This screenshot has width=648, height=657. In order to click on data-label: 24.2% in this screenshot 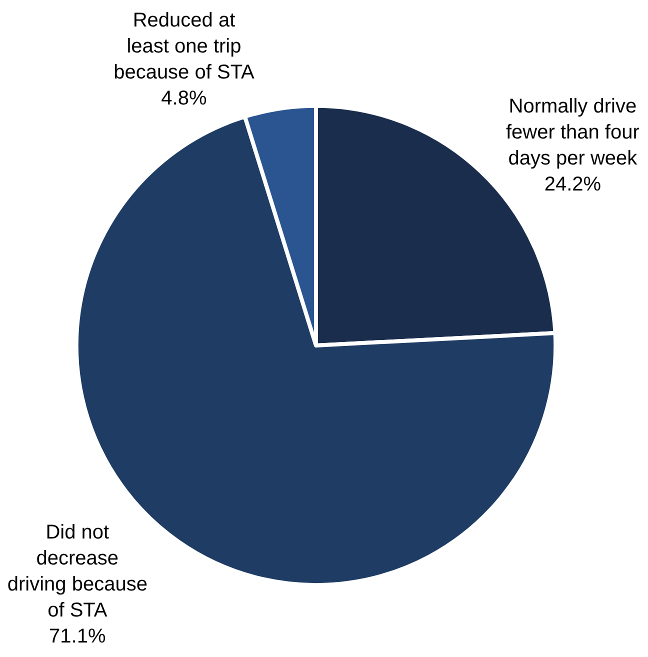, I will do `click(573, 184)`.